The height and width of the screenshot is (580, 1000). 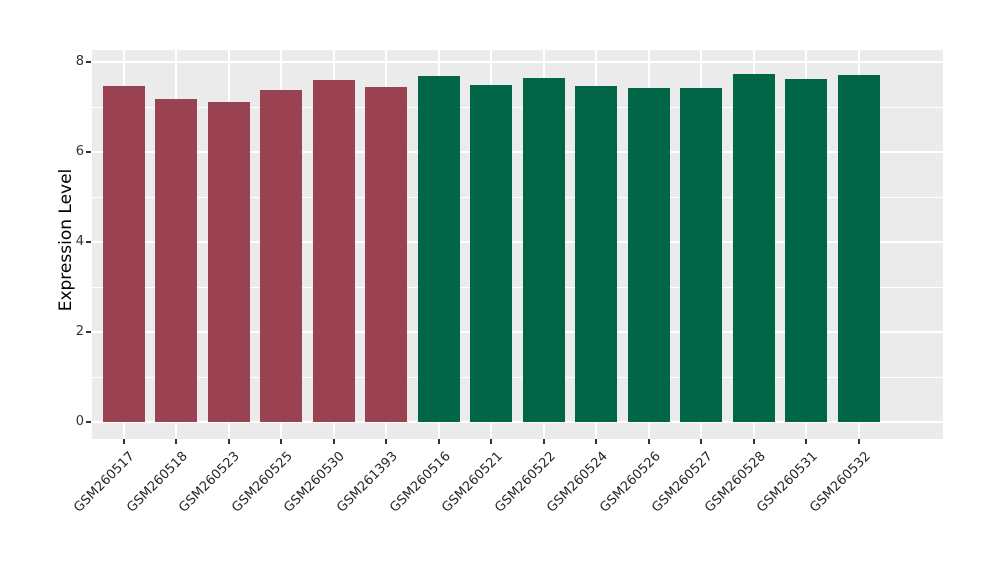 What do you see at coordinates (281, 255) in the screenshot?
I see `bar-GSM260525` at bounding box center [281, 255].